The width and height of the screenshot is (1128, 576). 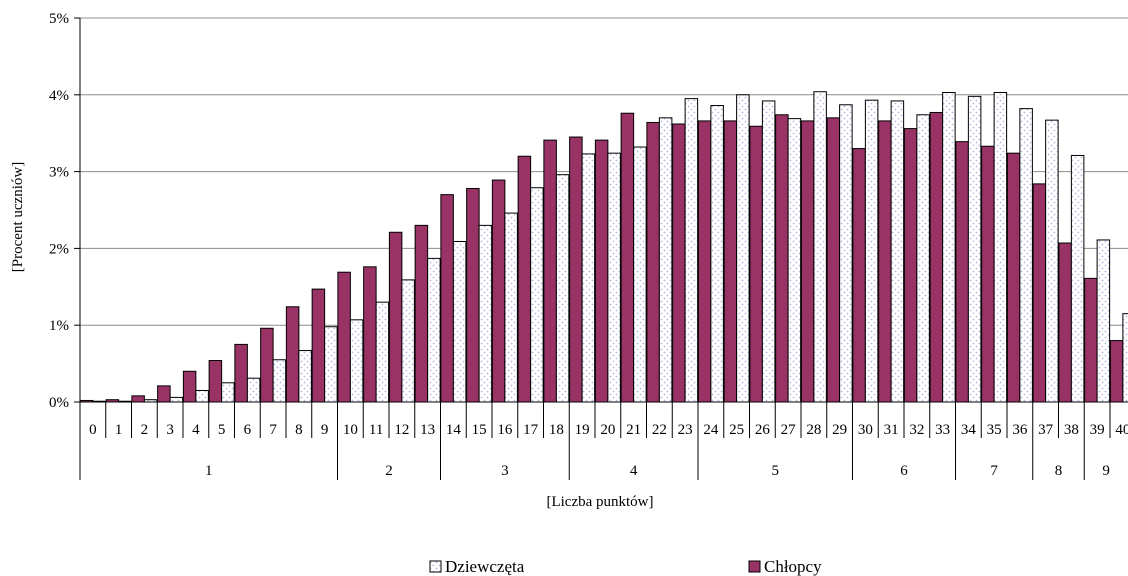 What do you see at coordinates (659, 430) in the screenshot?
I see `x-tick-label: 22` at bounding box center [659, 430].